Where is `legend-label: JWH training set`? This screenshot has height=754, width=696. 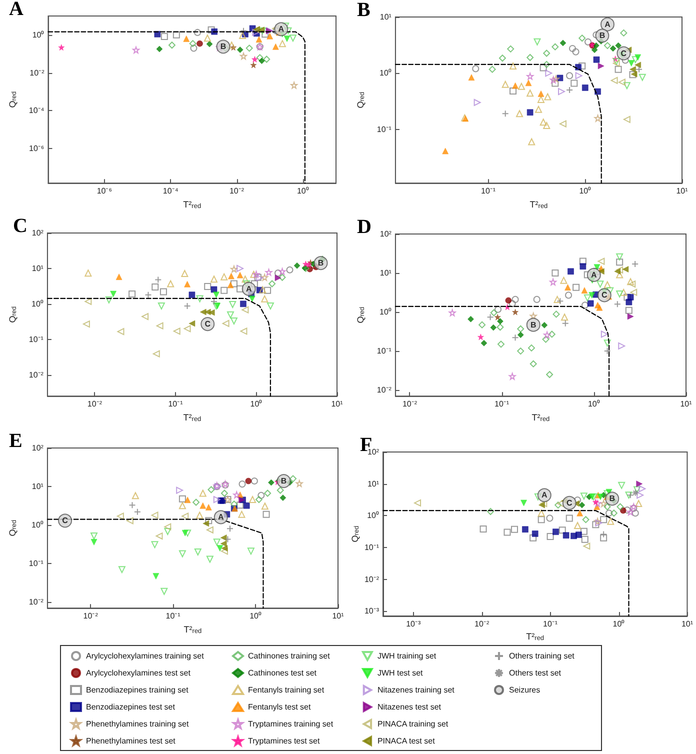 legend-label: JWH training set is located at coordinates (407, 656).